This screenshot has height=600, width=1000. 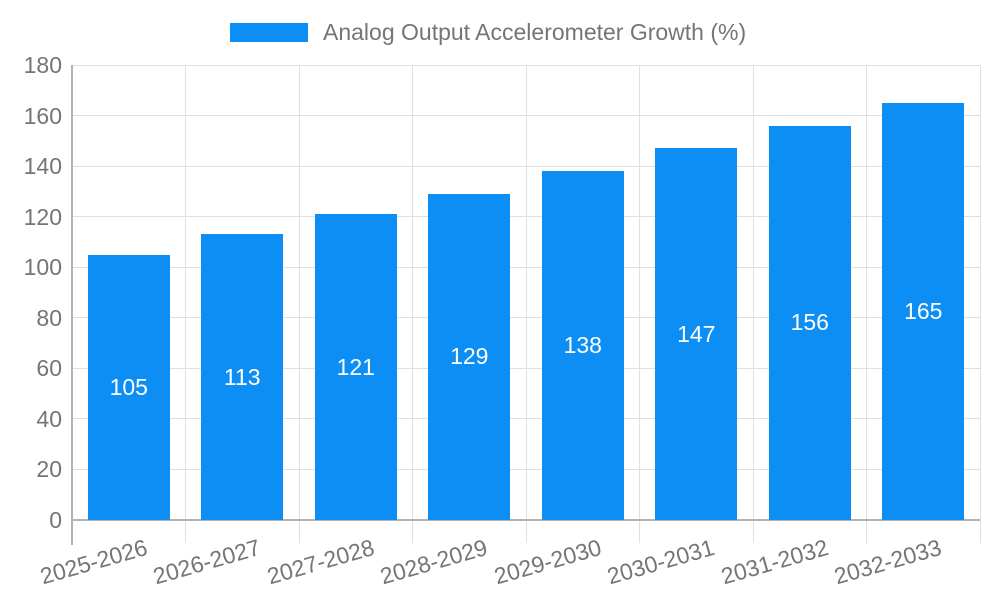 I want to click on bar-value-label: 147, so click(x=696, y=333).